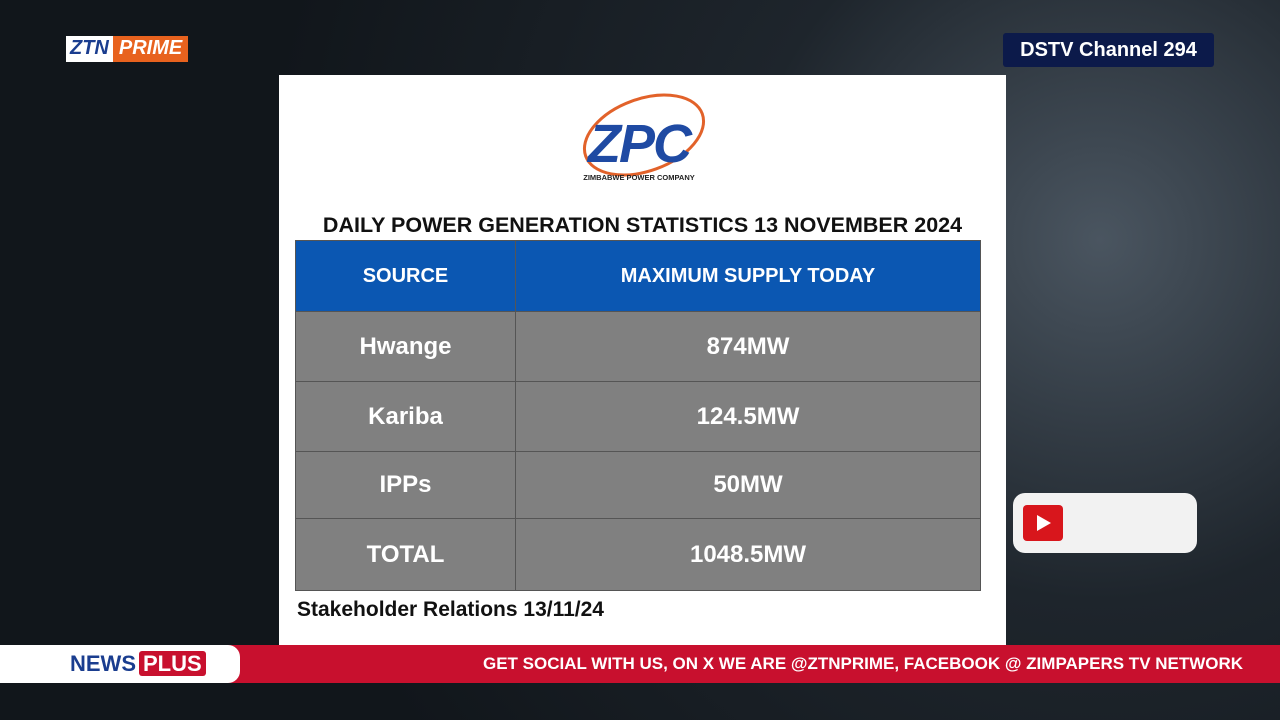 The width and height of the screenshot is (1280, 720). Describe the element at coordinates (172, 663) in the screenshot. I see `label-right: PLUS` at that location.